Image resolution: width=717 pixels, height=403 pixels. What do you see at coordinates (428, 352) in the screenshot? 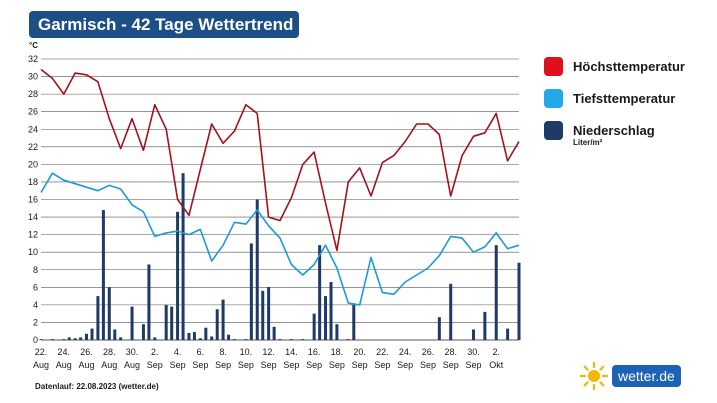
I see `x-tick-day: 26.` at bounding box center [428, 352].